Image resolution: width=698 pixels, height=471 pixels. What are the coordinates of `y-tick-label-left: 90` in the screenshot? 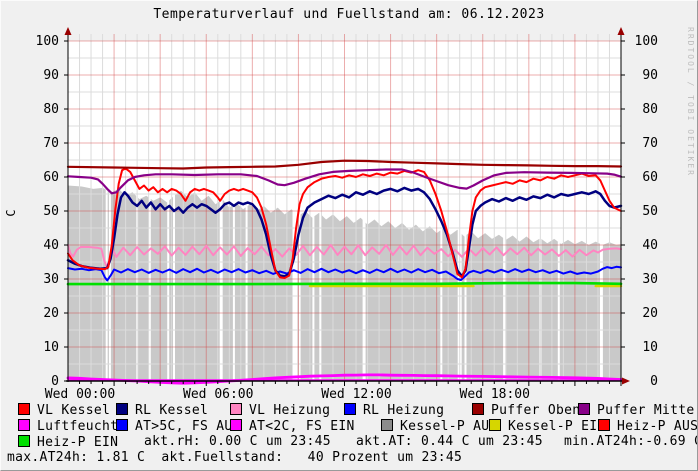 It's located at (51, 75).